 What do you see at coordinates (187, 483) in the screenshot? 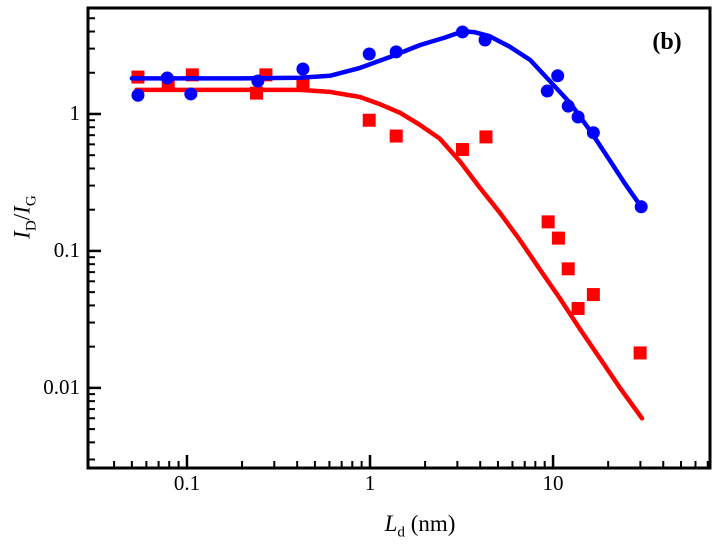
I see `x-tick-label-0.1: 0.1` at bounding box center [187, 483].